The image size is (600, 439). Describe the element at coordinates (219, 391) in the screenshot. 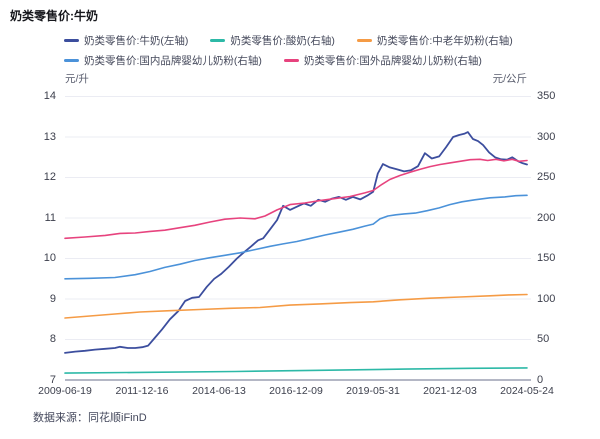

I see `x-axis-tick: 2014-06-13` at that location.